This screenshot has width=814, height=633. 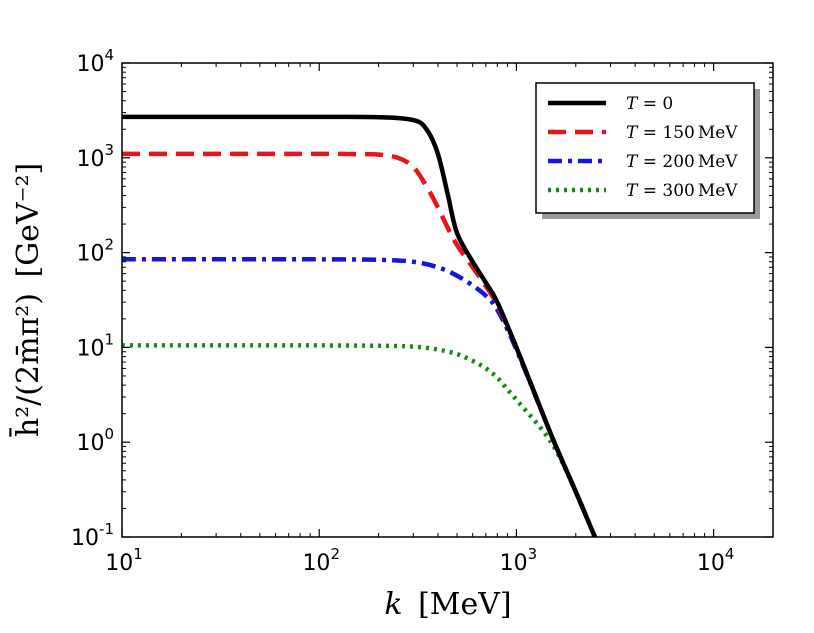 I want to click on y-tick-label-0: 10⁻¹, so click(x=92, y=535).